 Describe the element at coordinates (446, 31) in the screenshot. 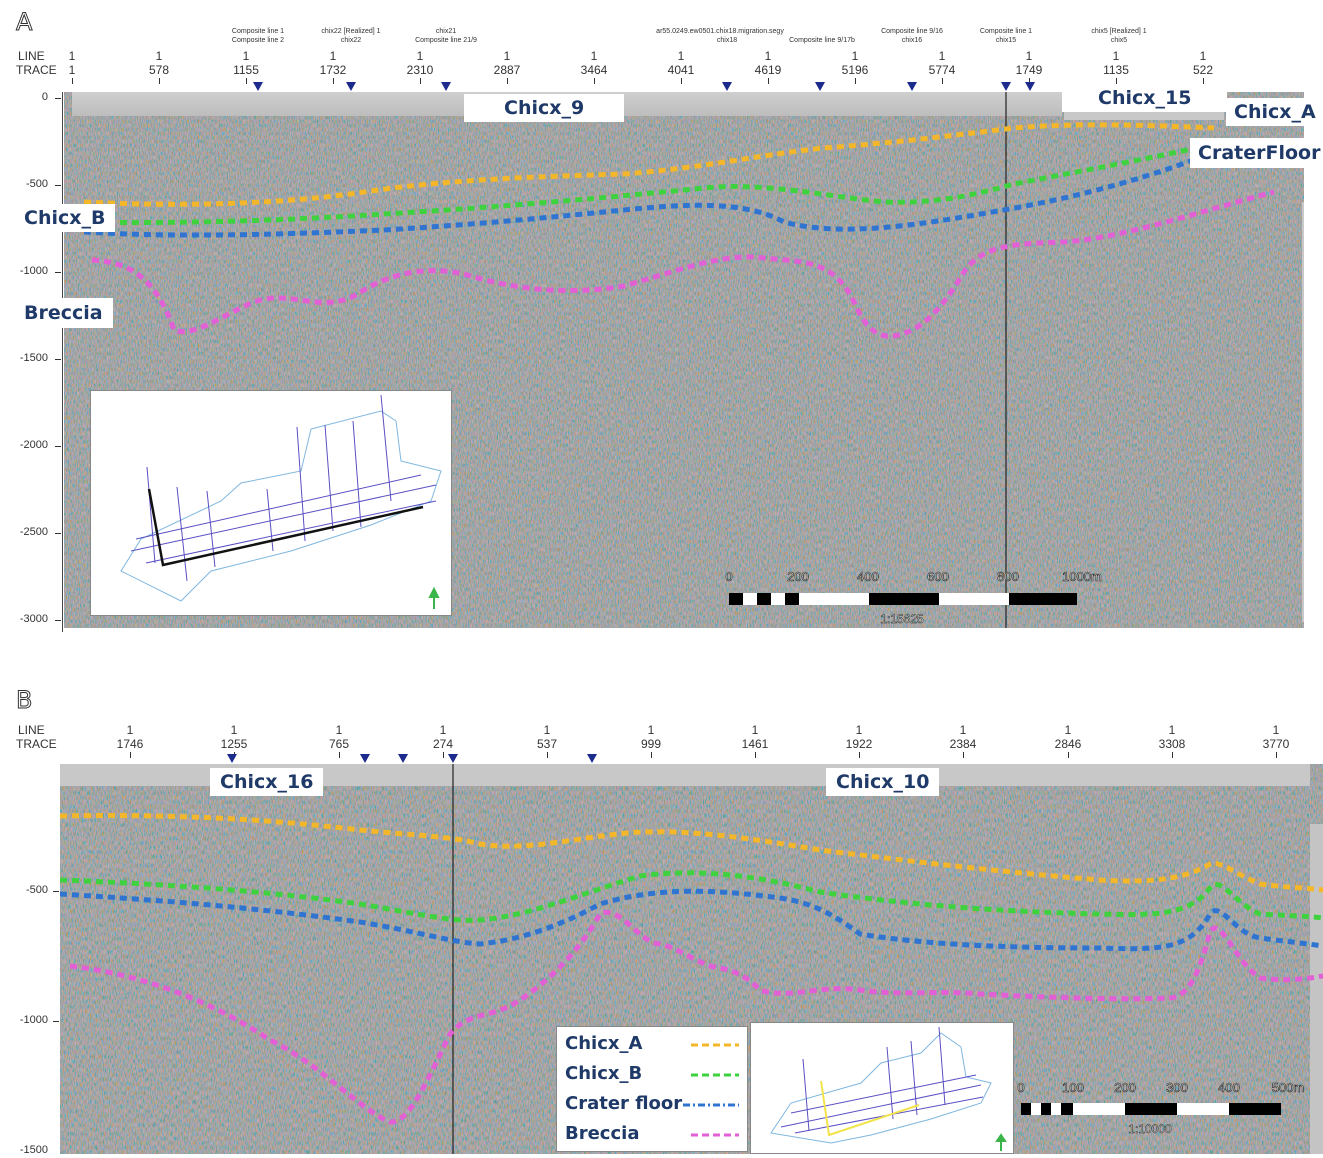

I see `intersection-label: chix21` at that location.